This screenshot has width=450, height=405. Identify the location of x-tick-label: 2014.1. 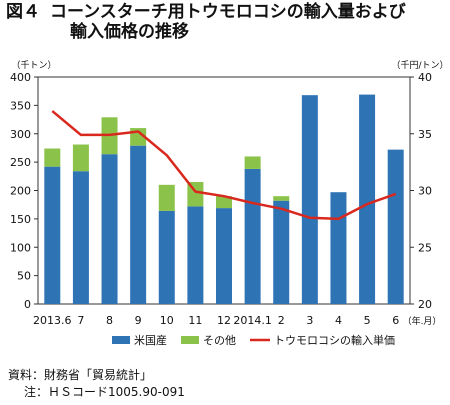
(252, 320).